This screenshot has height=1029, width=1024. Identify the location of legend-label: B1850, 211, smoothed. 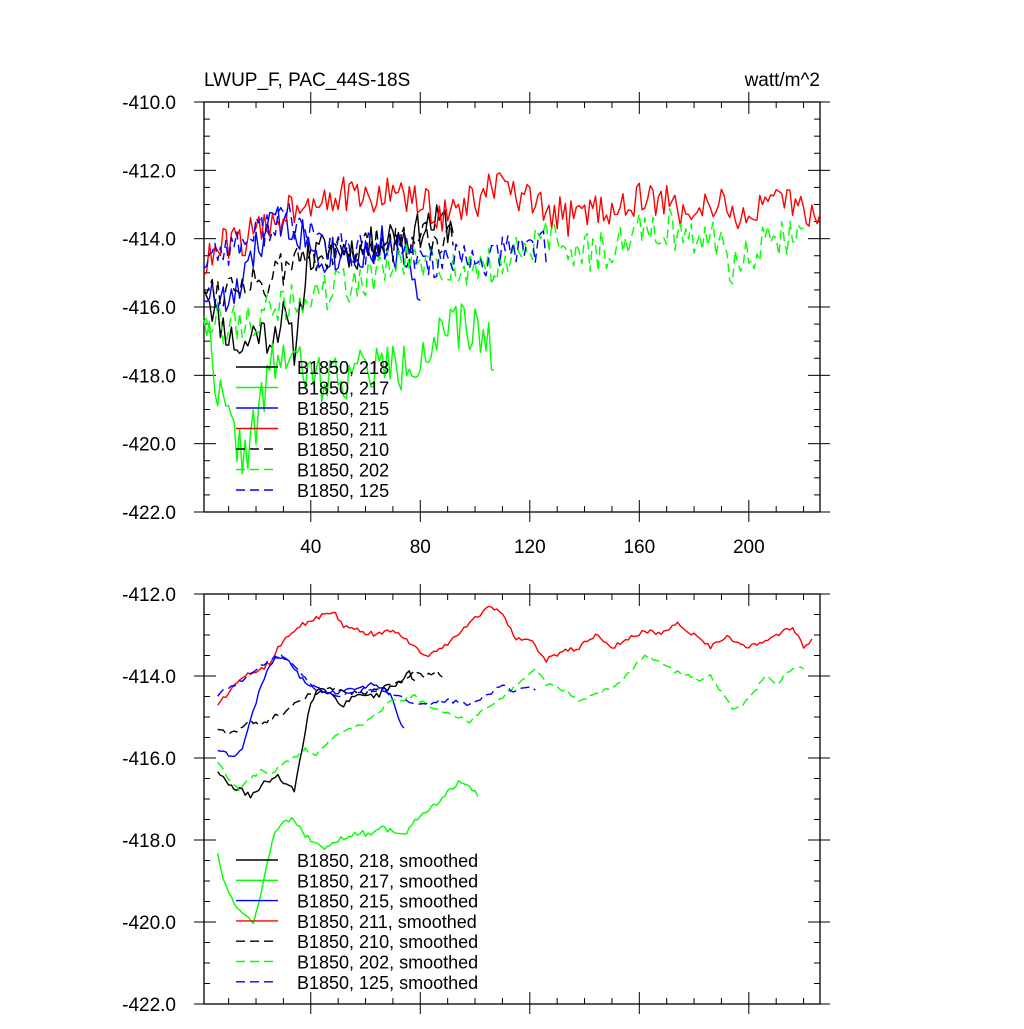
(387, 922).